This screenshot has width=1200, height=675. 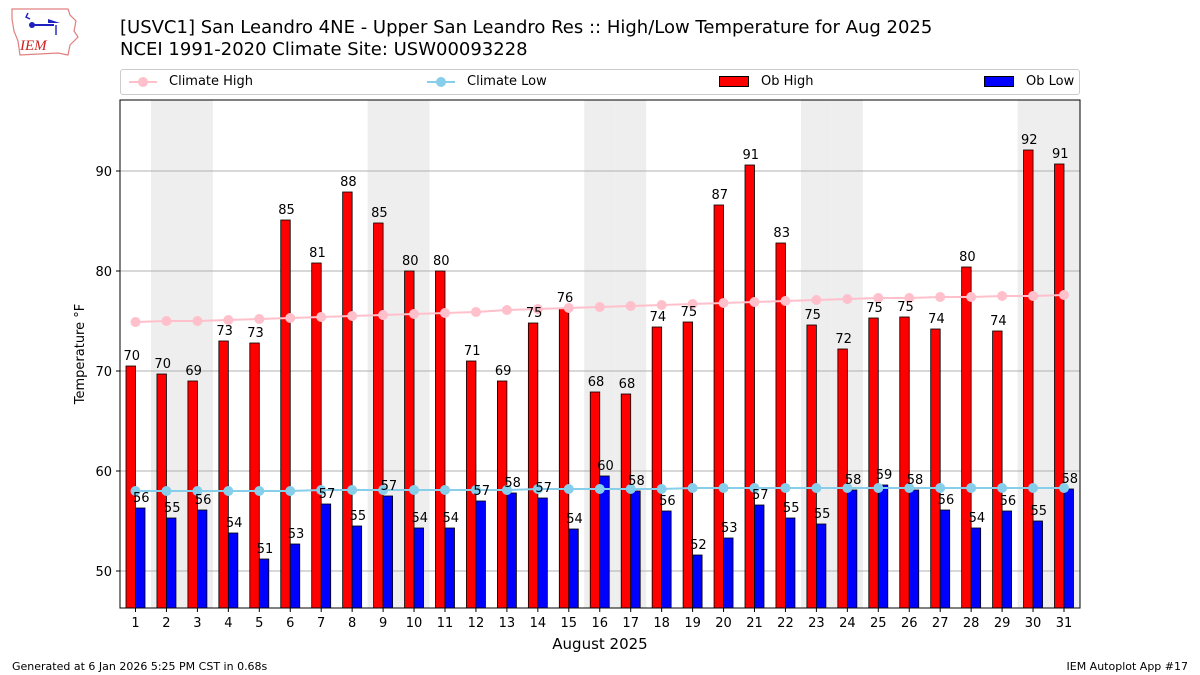 What do you see at coordinates (661, 623) in the screenshot?
I see `x-tick-label: 18` at bounding box center [661, 623].